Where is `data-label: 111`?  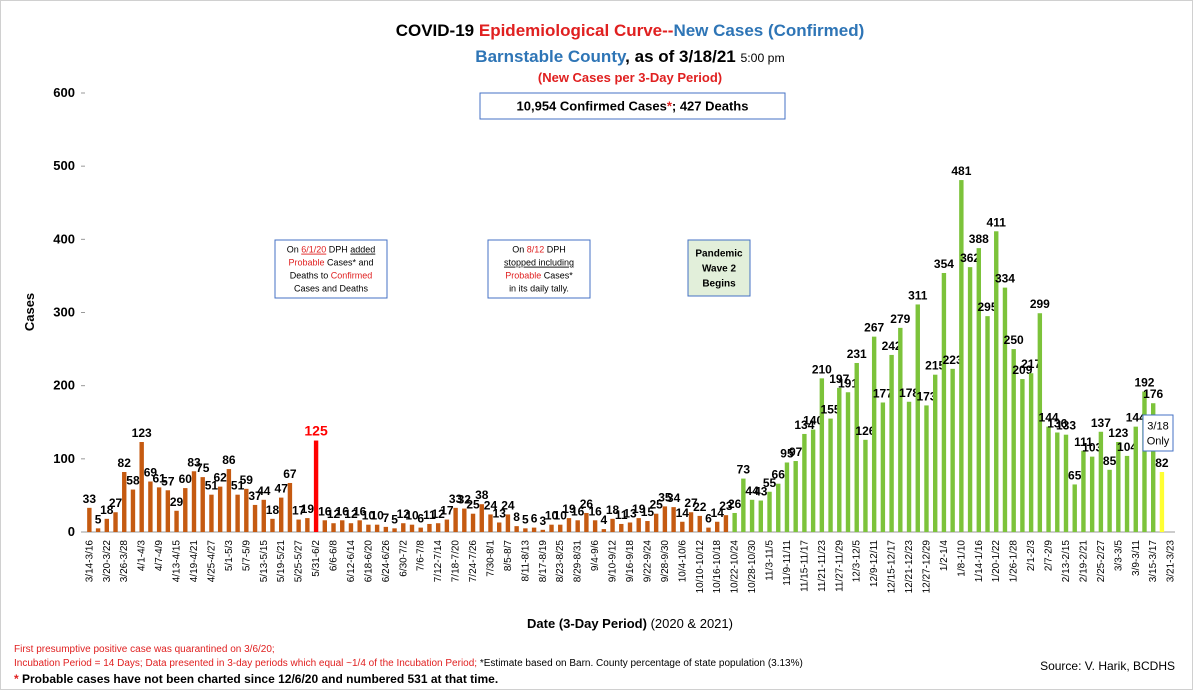
data-label: 111 is located at coordinates (1083, 442).